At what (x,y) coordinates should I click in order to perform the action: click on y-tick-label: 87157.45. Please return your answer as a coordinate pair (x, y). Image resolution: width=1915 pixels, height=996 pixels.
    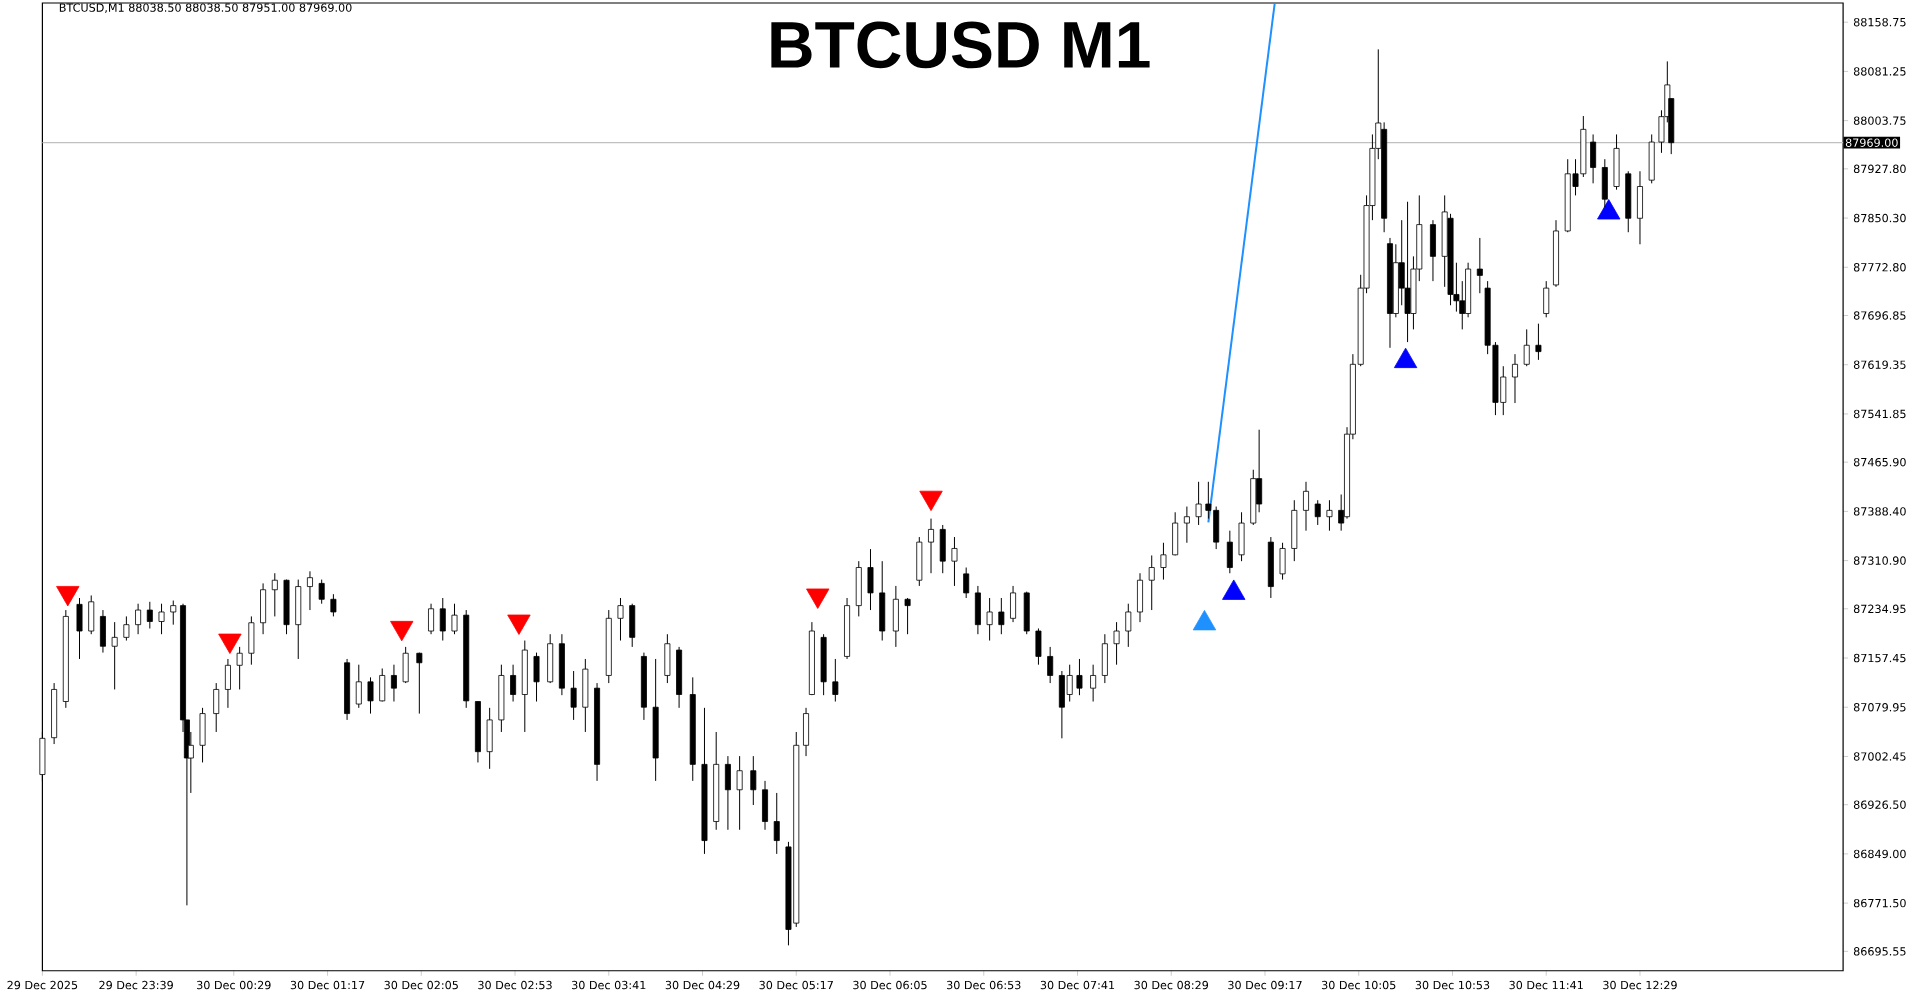
    Looking at the image, I should click on (1879, 658).